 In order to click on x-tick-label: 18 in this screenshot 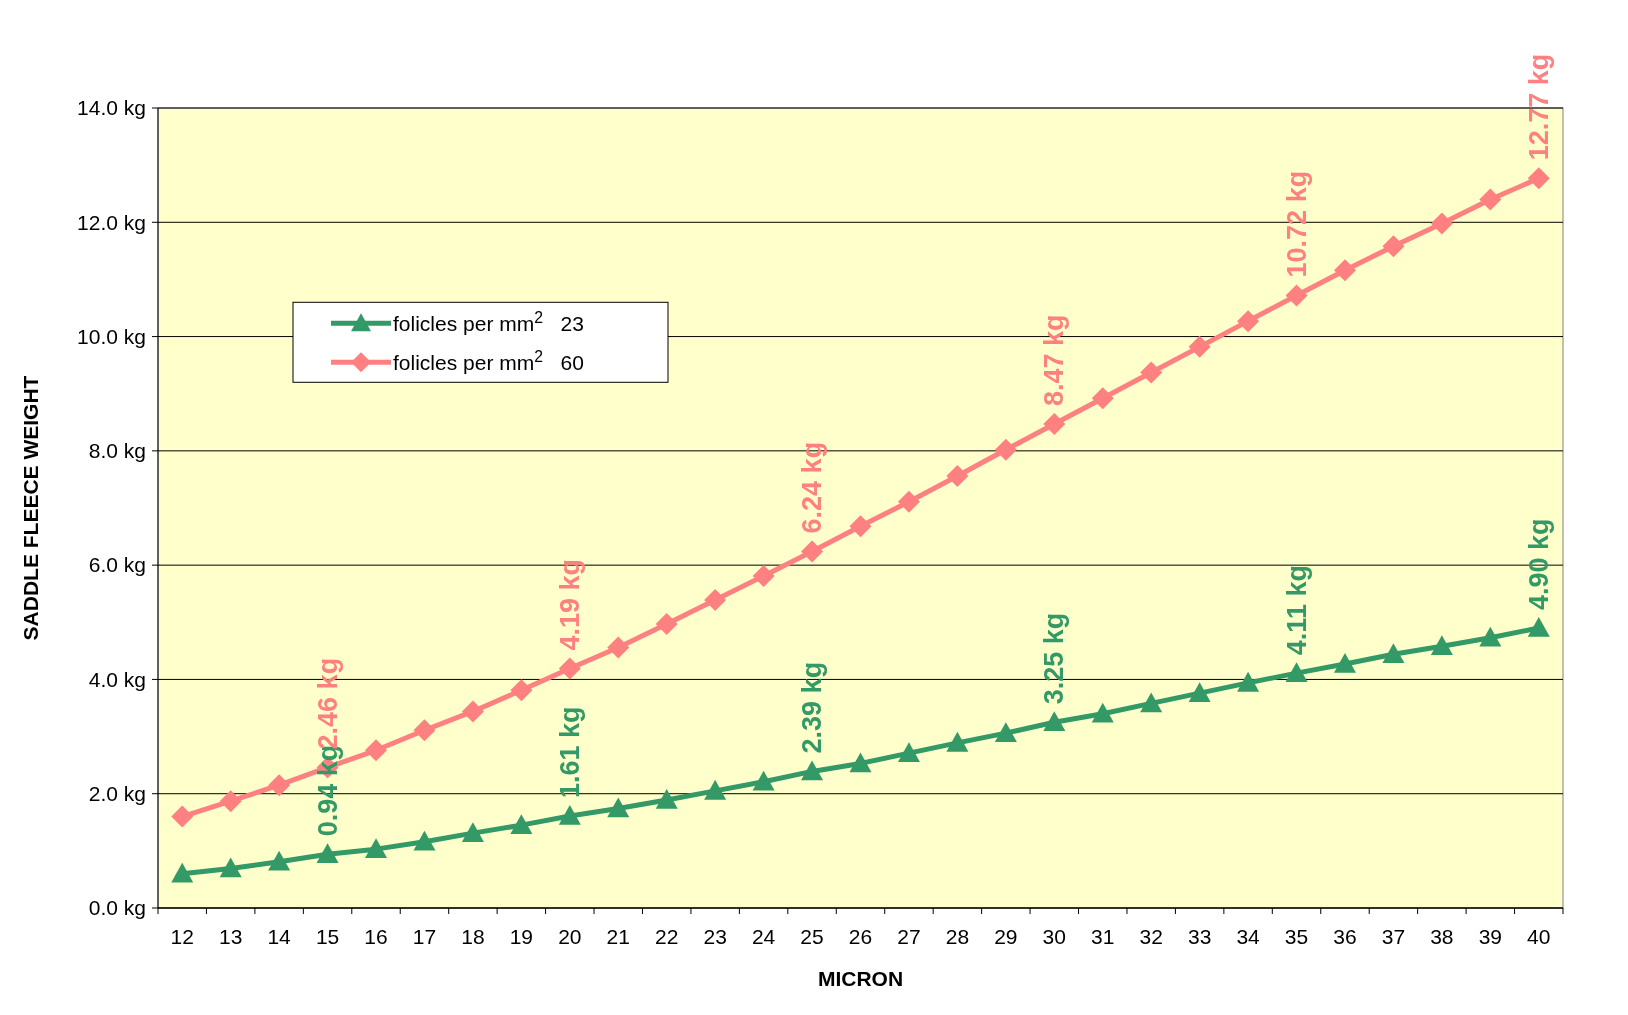, I will do `click(473, 936)`.